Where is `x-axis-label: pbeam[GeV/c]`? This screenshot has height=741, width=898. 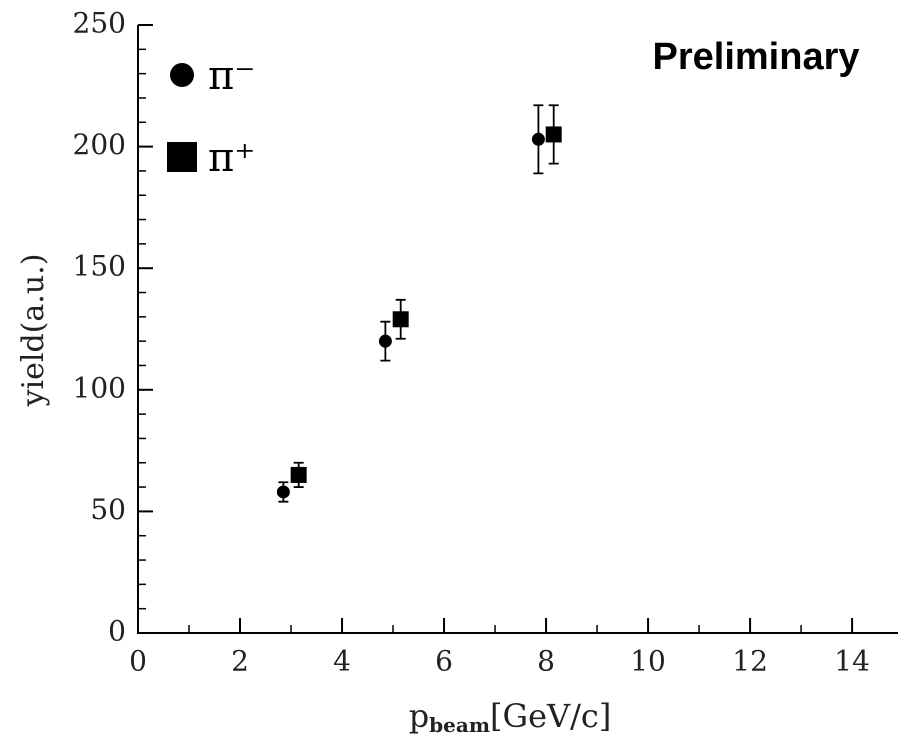 x-axis-label: pbeam[GeV/c] is located at coordinates (510, 717).